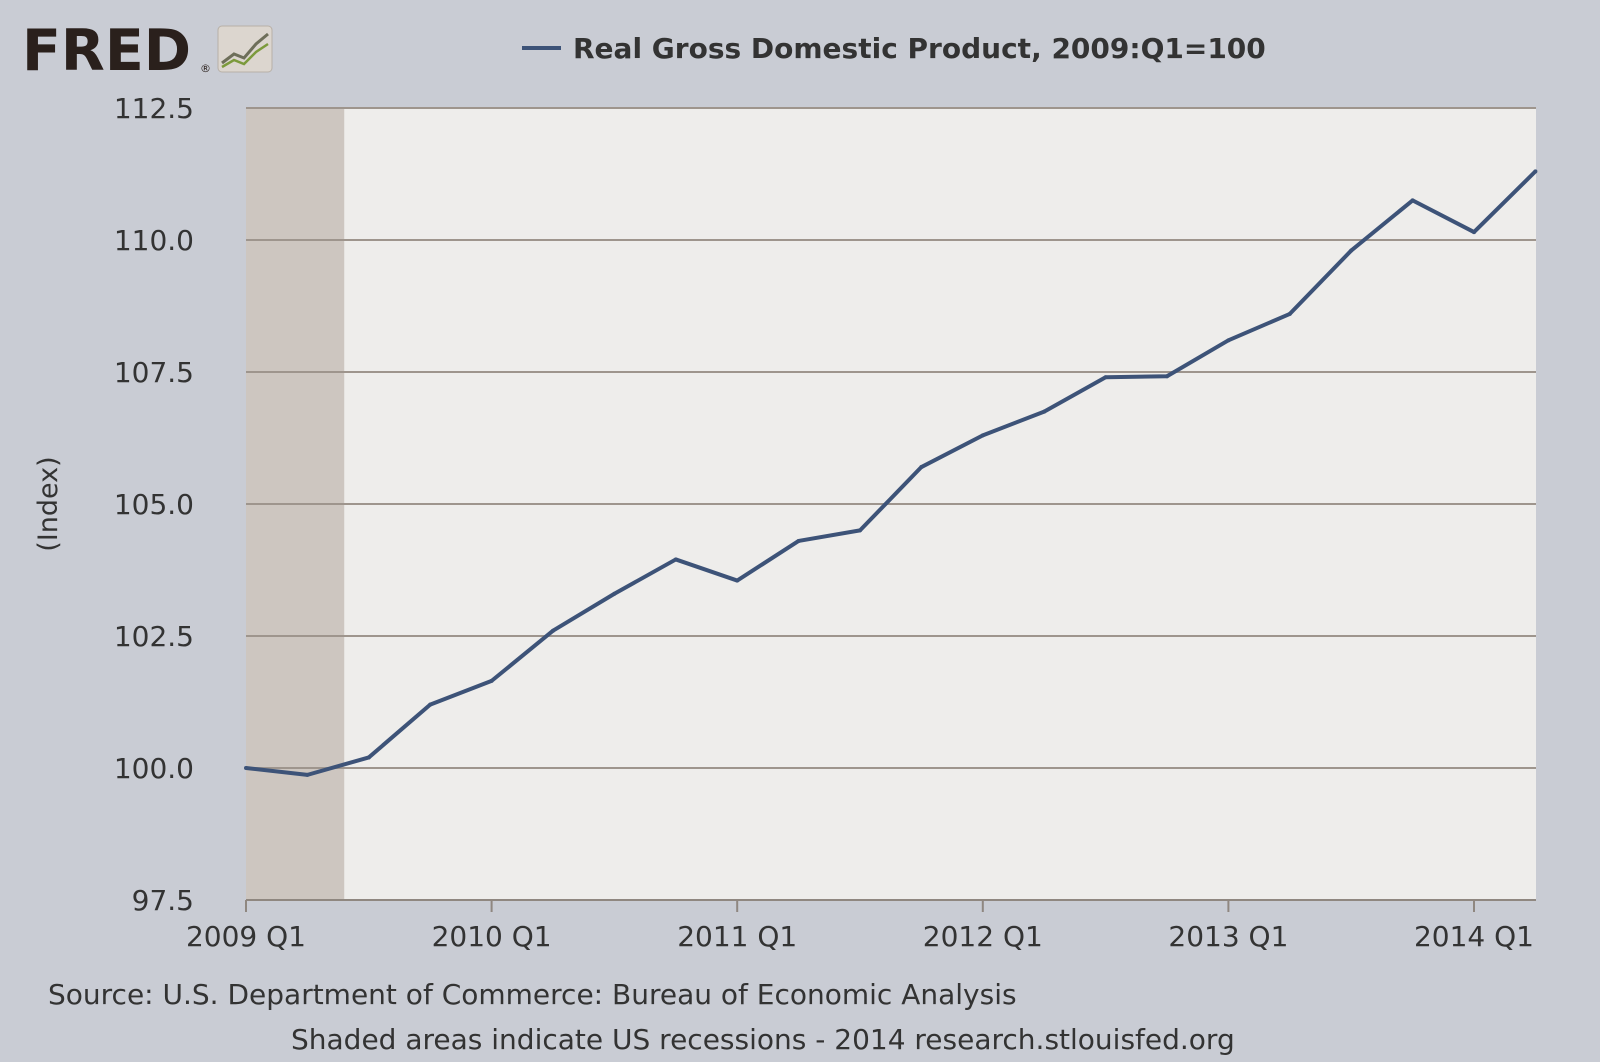  I want to click on registered-mark: ®, so click(205, 68).